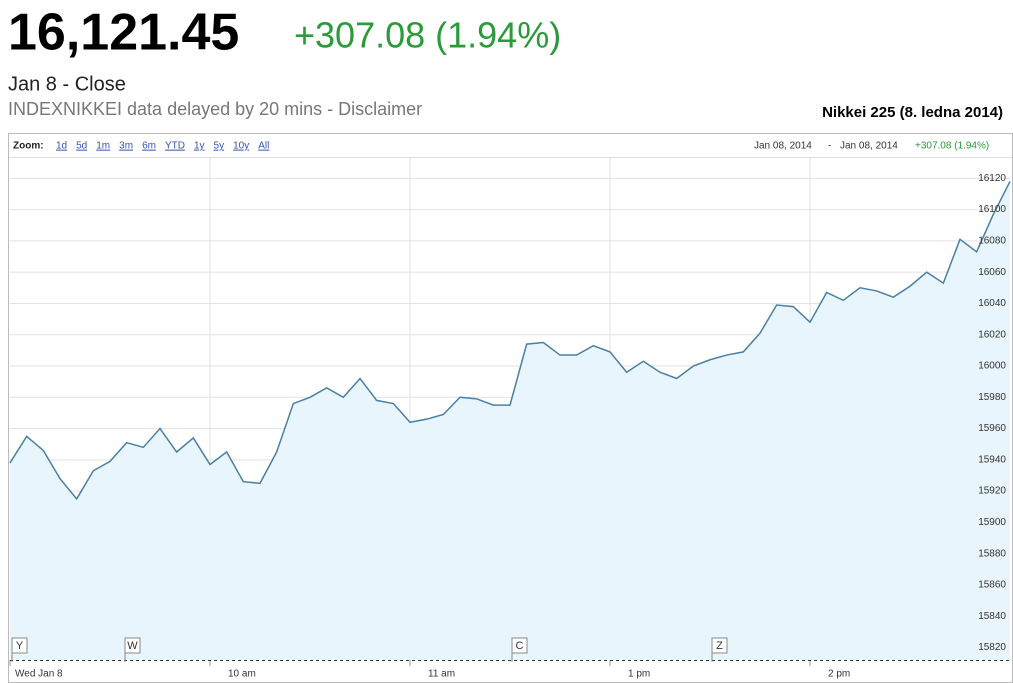 This screenshot has width=1013, height=683. Describe the element at coordinates (992, 178) in the screenshot. I see `y-tick-label: 16120` at that location.